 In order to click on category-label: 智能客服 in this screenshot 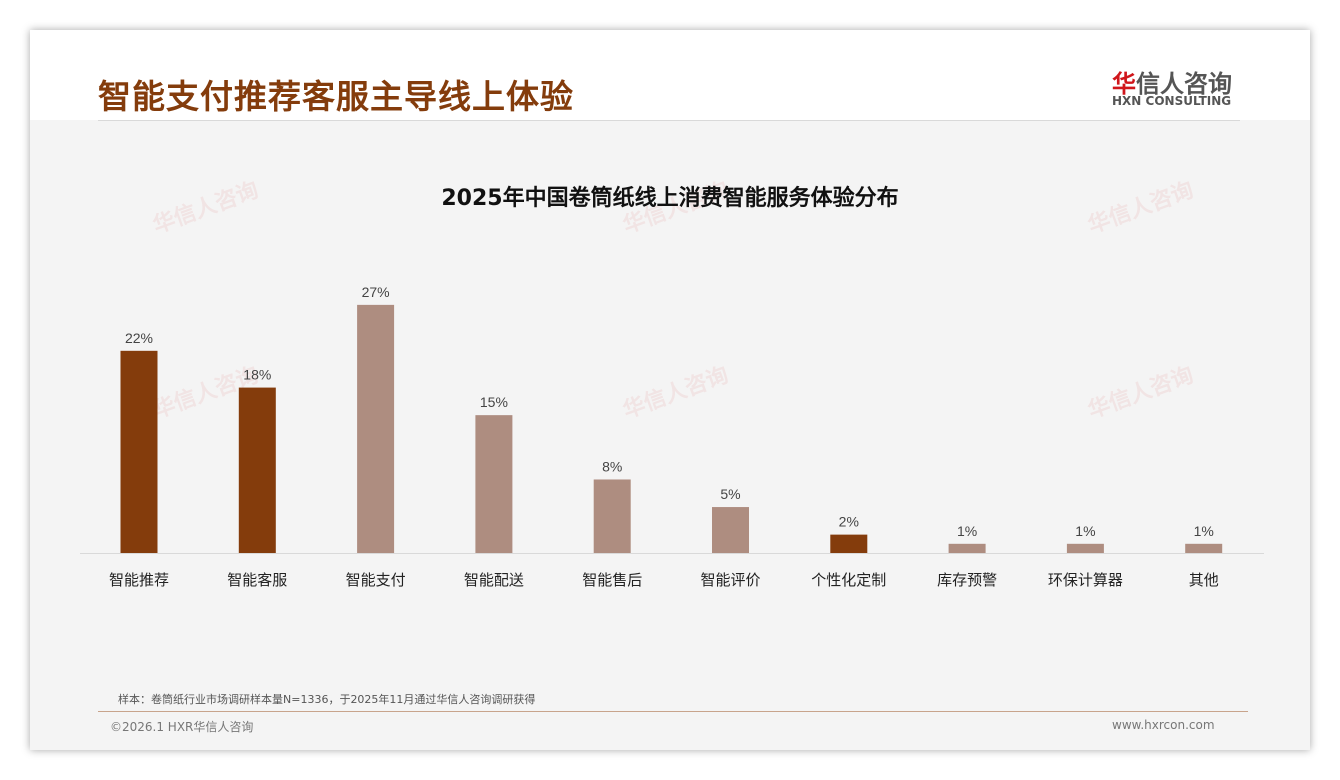, I will do `click(257, 580)`.